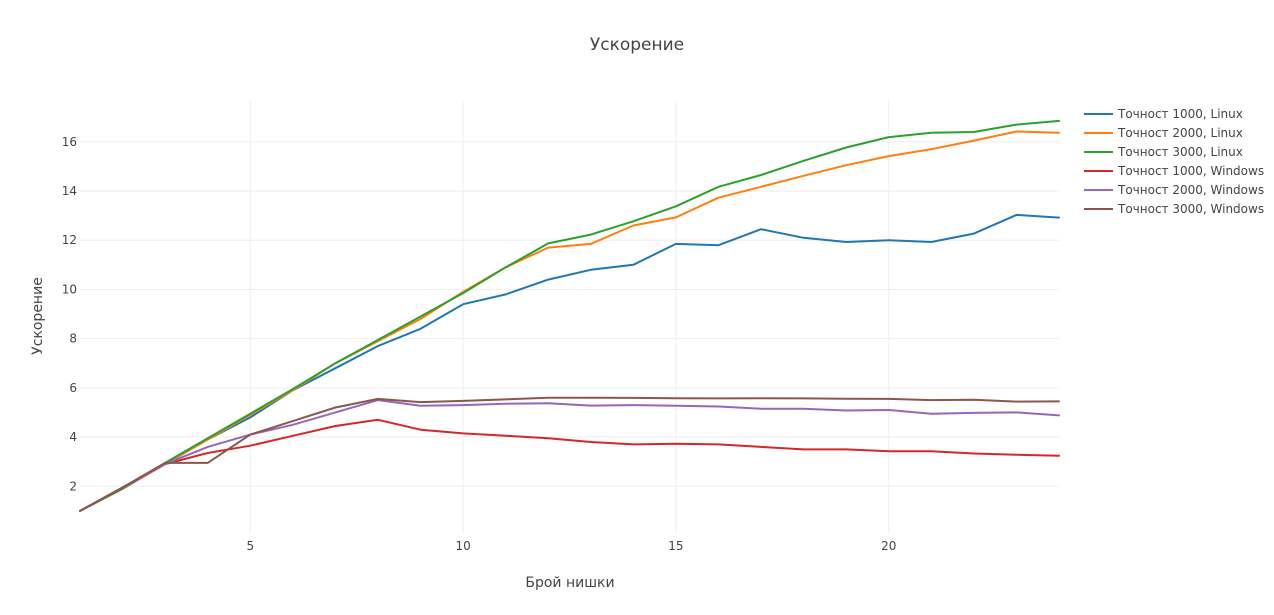 Image resolution: width=1274 pixels, height=615 pixels. I want to click on legend-label: Точност 3000, Linux, so click(1180, 152).